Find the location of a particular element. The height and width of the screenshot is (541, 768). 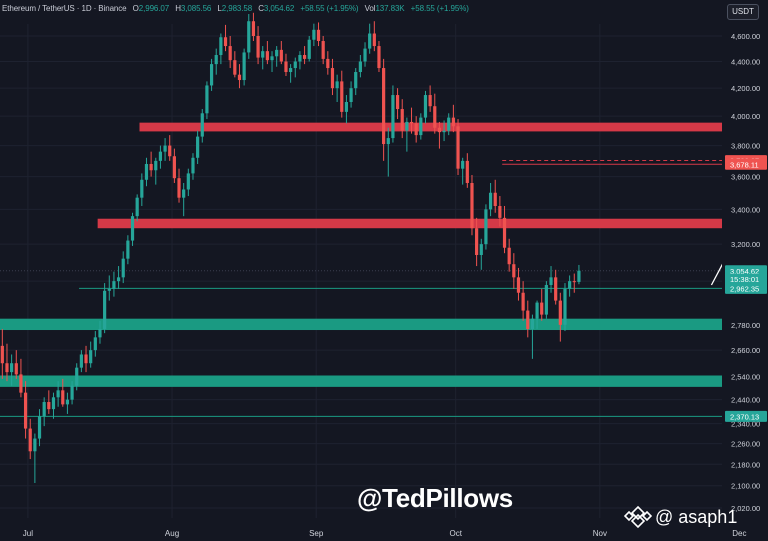

y-tick-label: 3,600.00 is located at coordinates (745, 177).